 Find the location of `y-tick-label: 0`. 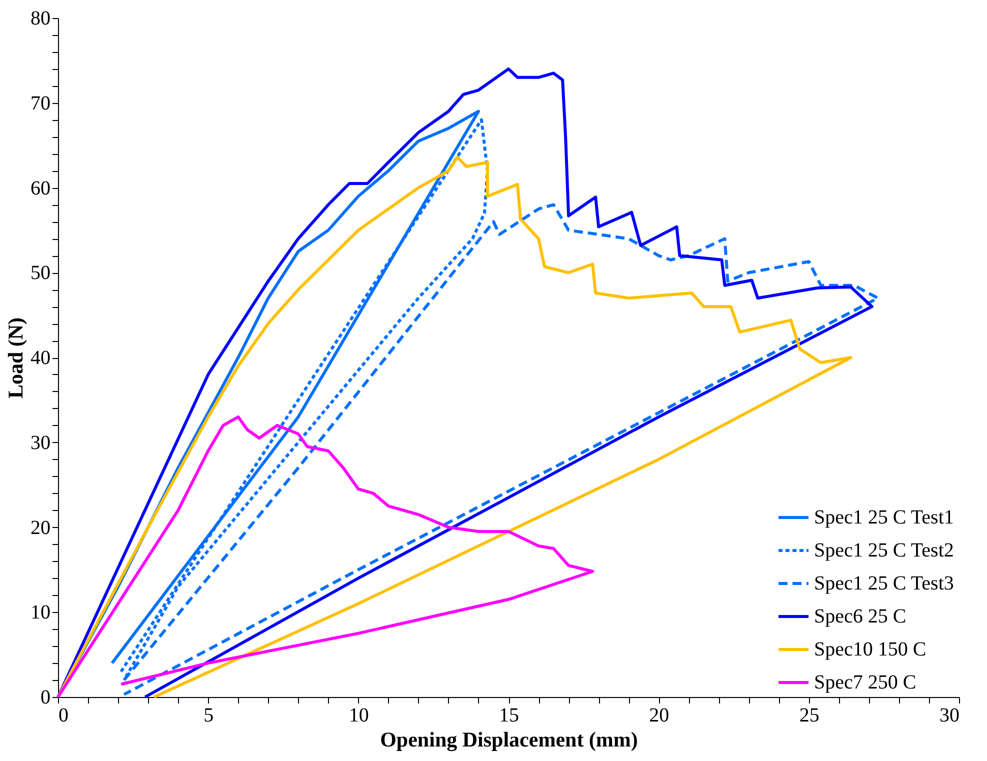

y-tick-label: 0 is located at coordinates (45, 697).